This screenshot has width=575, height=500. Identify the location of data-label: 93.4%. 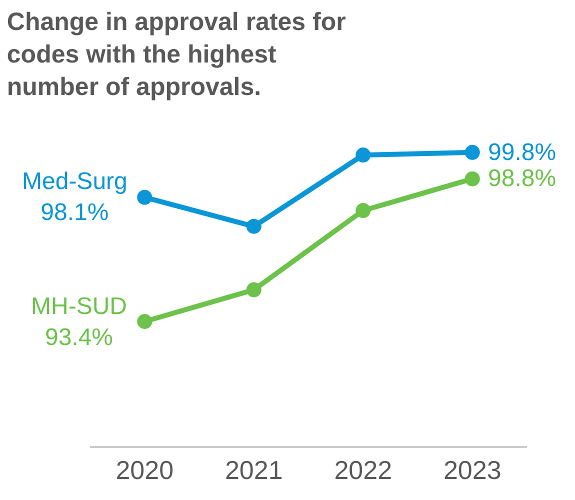
(79, 338).